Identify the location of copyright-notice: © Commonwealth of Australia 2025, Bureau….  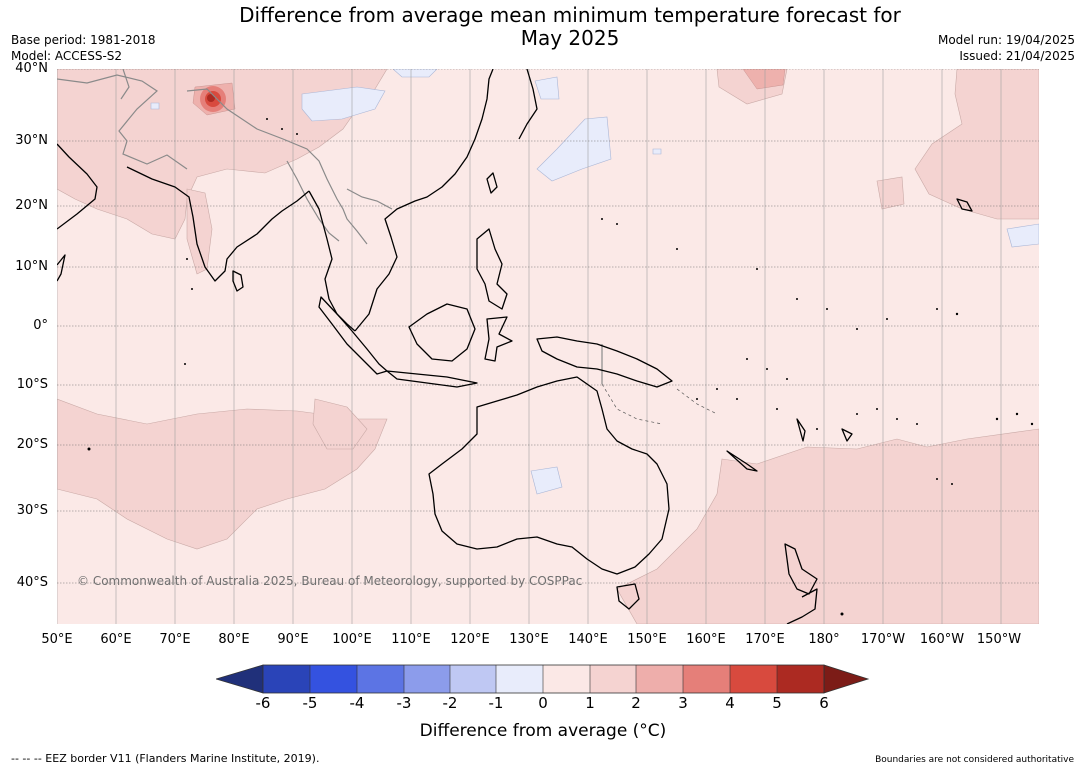
(330, 581).